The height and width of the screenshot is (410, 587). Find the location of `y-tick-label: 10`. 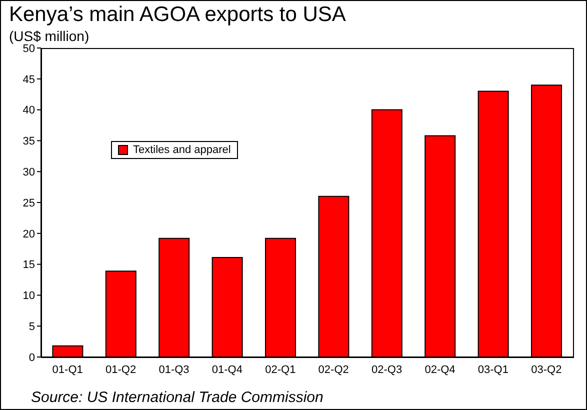

y-tick-label: 10 is located at coordinates (28, 296).